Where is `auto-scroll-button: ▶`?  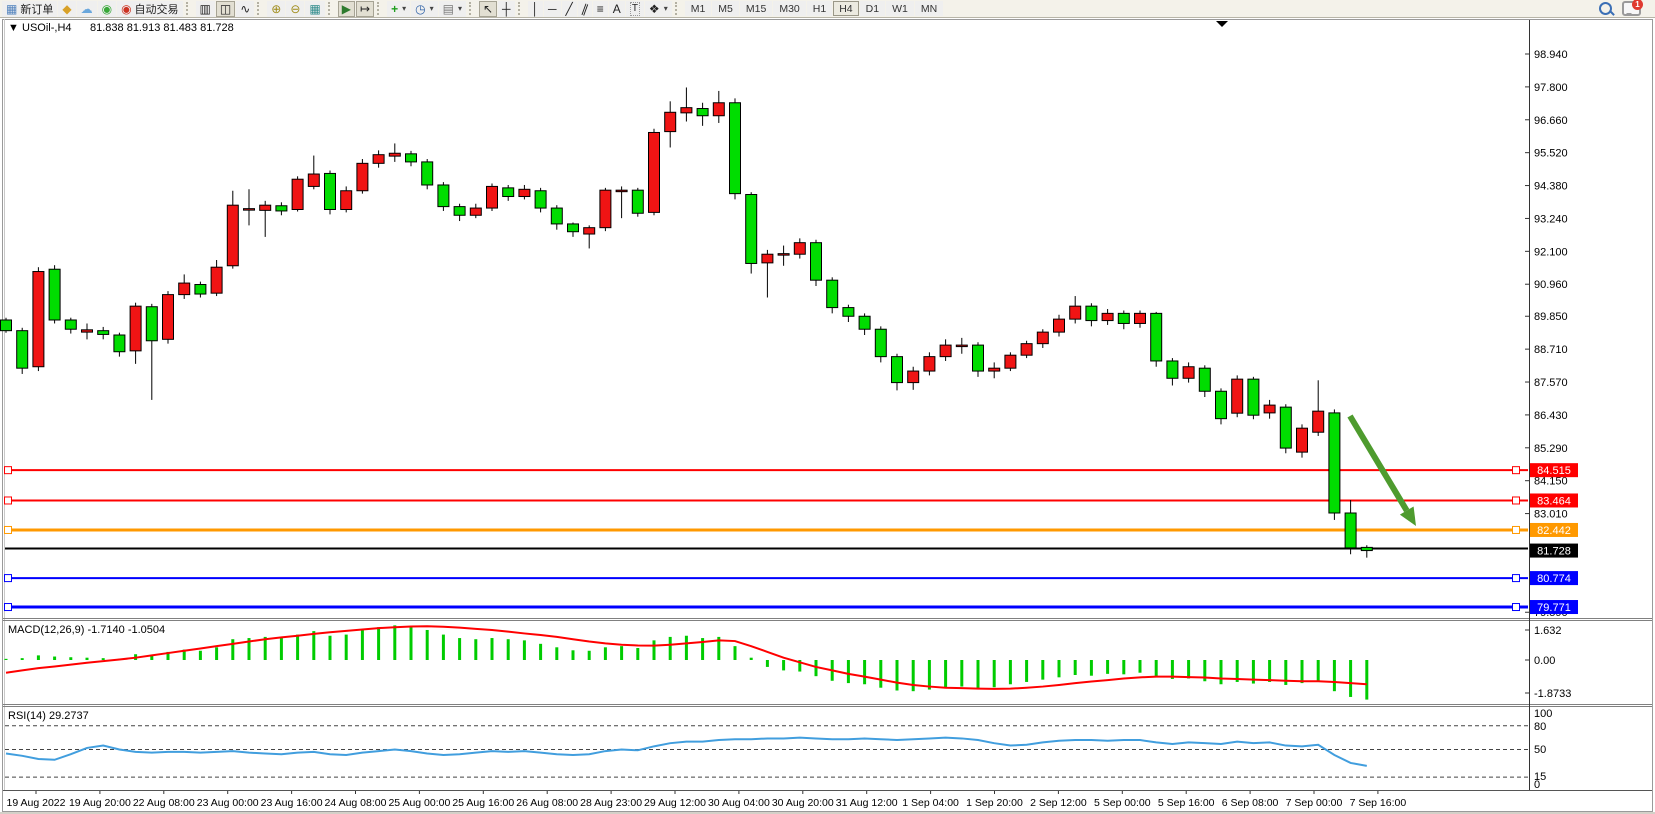 auto-scroll-button: ▶ is located at coordinates (346, 8).